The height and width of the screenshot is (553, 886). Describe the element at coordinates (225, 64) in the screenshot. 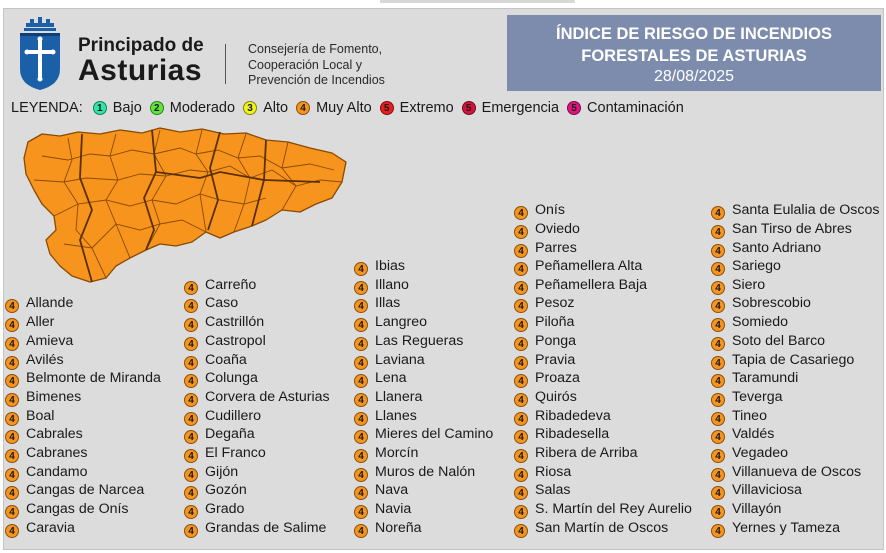

I see `header-divider` at that location.